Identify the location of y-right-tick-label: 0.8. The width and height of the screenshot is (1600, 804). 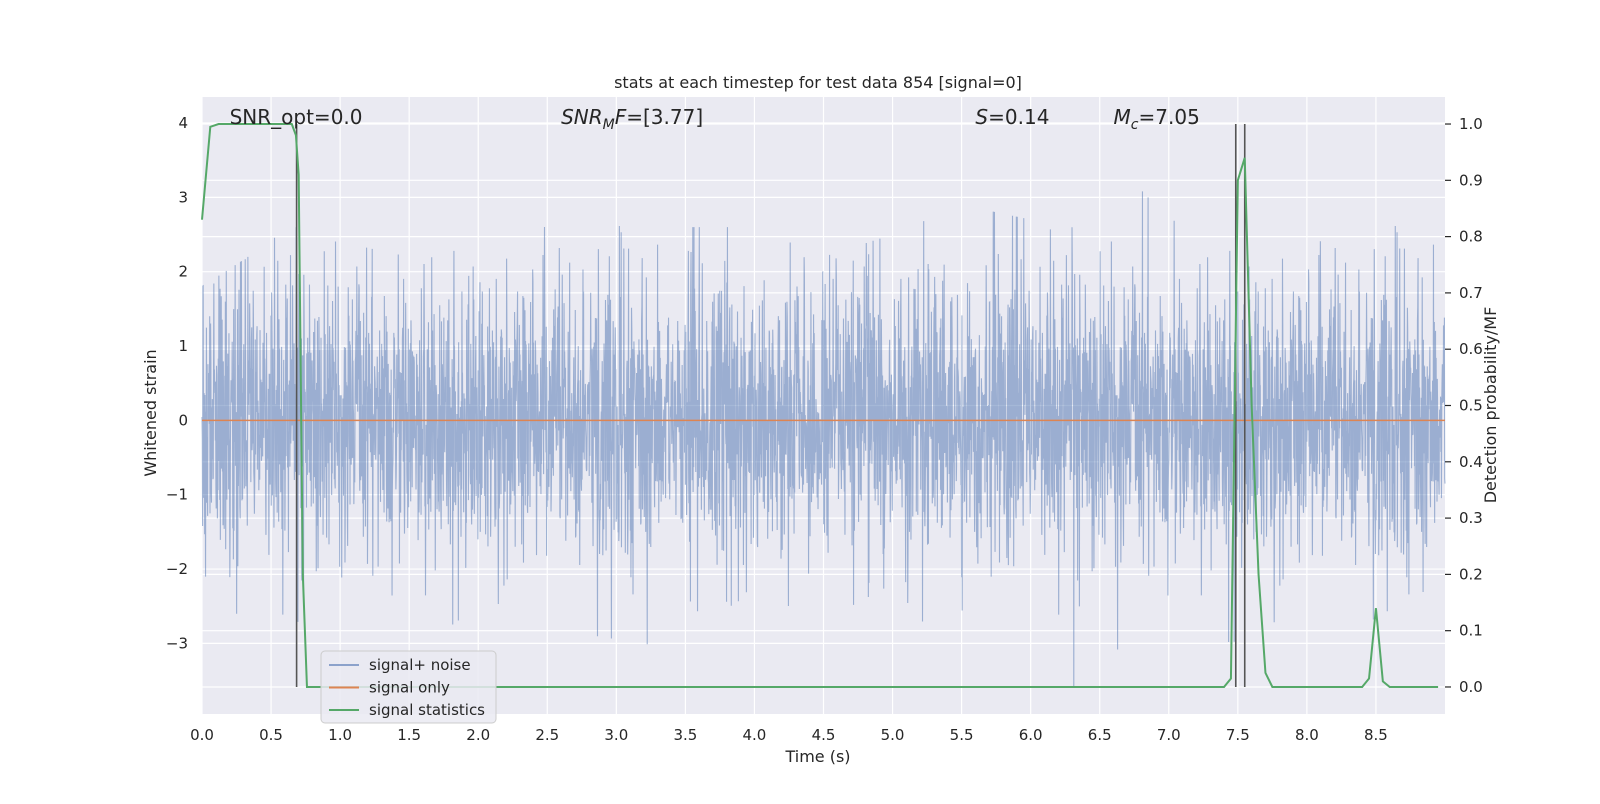
(1471, 237).